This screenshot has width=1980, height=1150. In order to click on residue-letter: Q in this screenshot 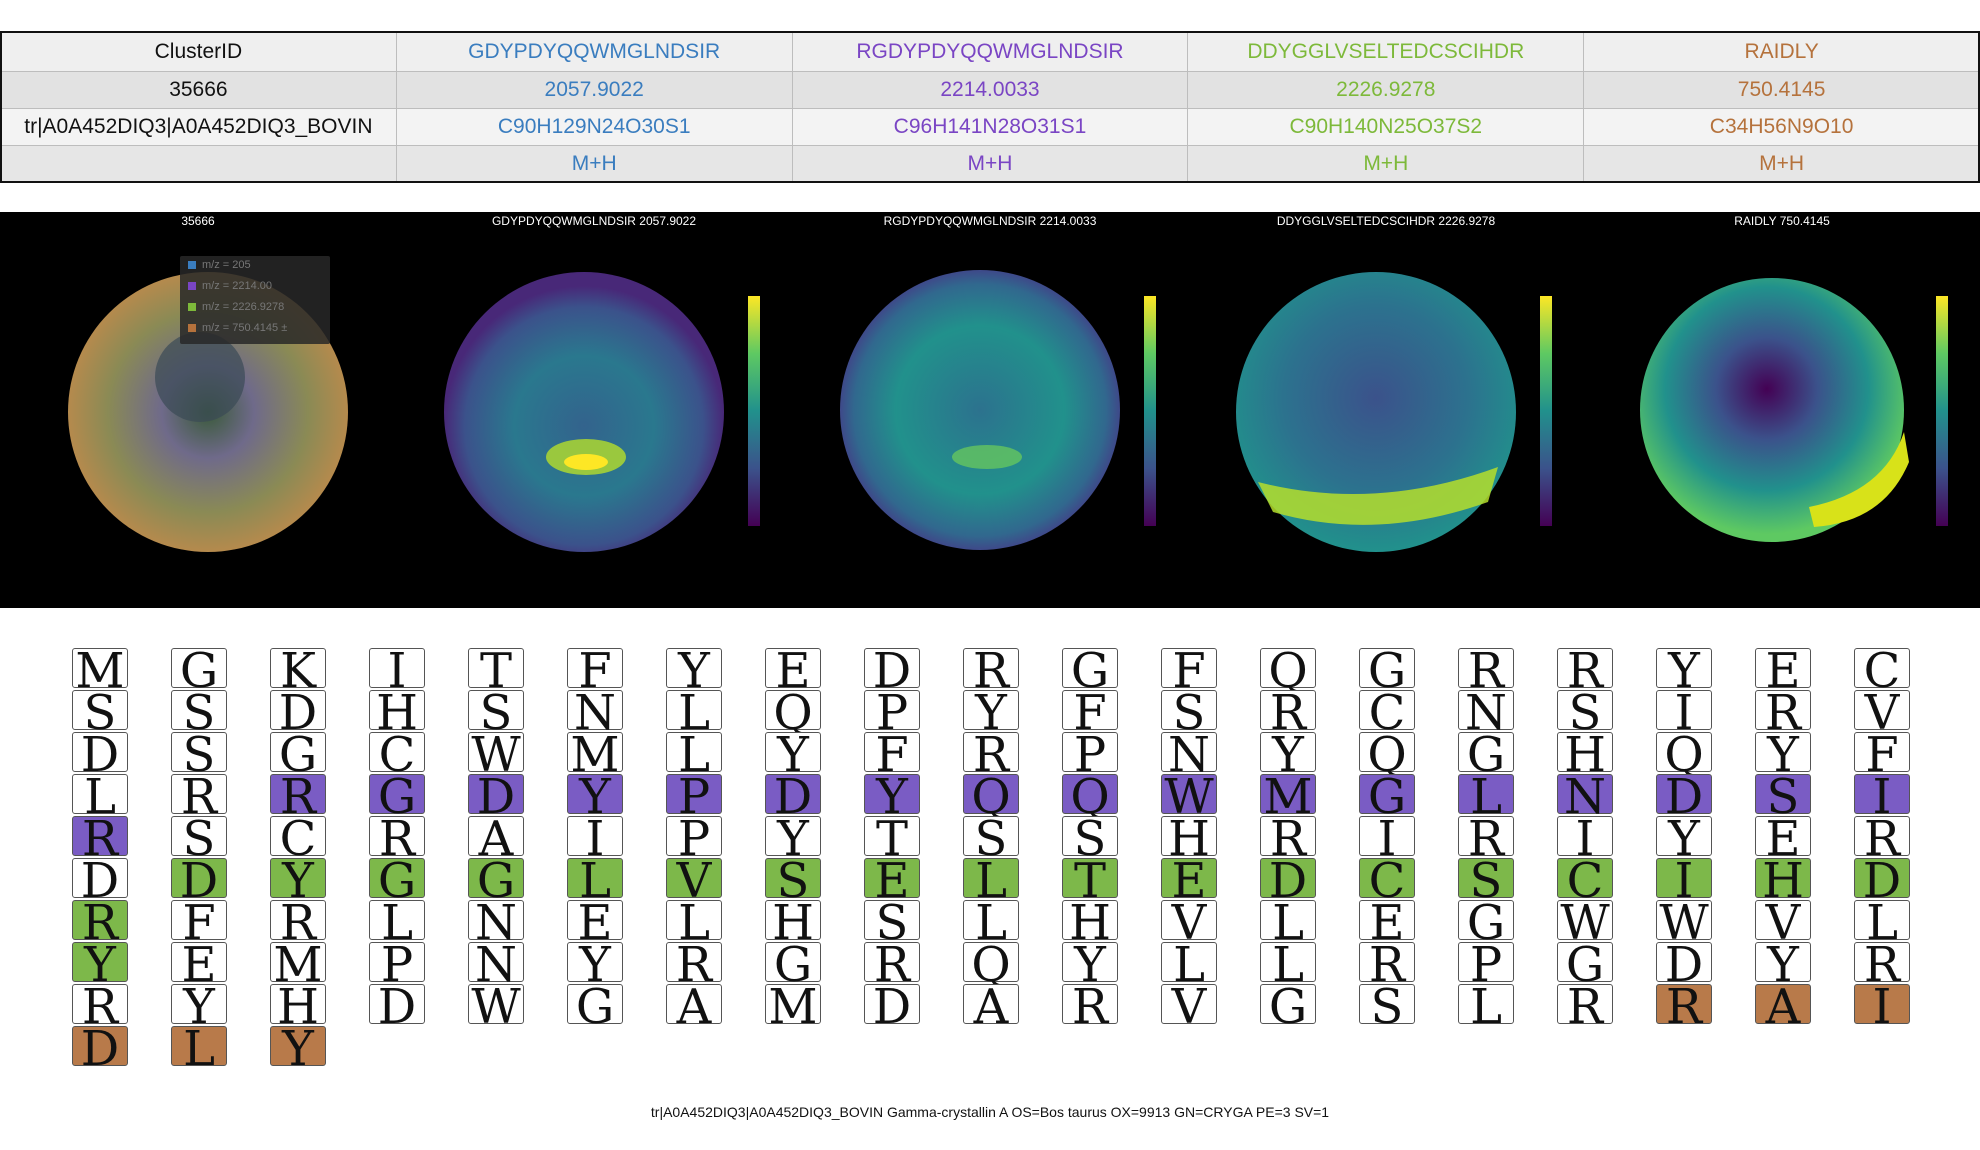, I will do `click(1288, 671)`.